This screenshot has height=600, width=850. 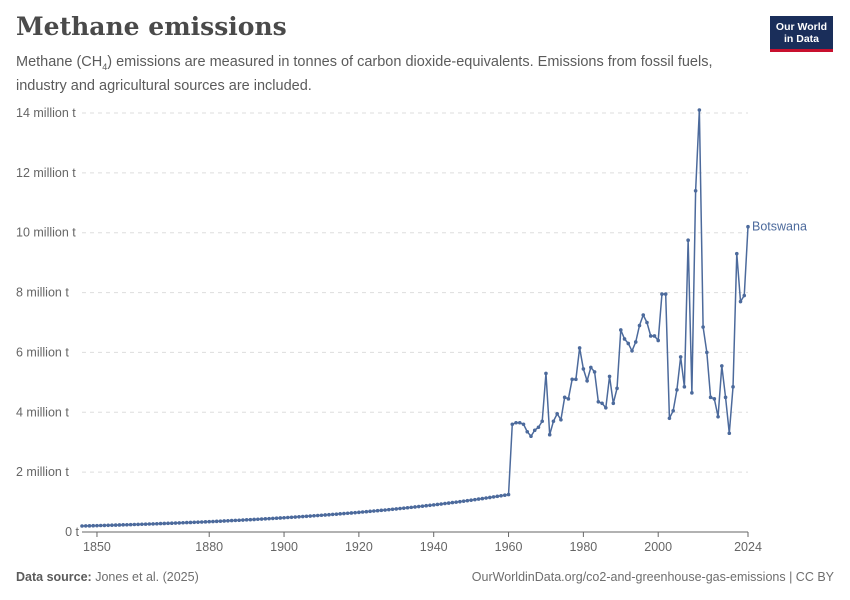 What do you see at coordinates (42, 293) in the screenshot?
I see `y-tick-label: 8 million t` at bounding box center [42, 293].